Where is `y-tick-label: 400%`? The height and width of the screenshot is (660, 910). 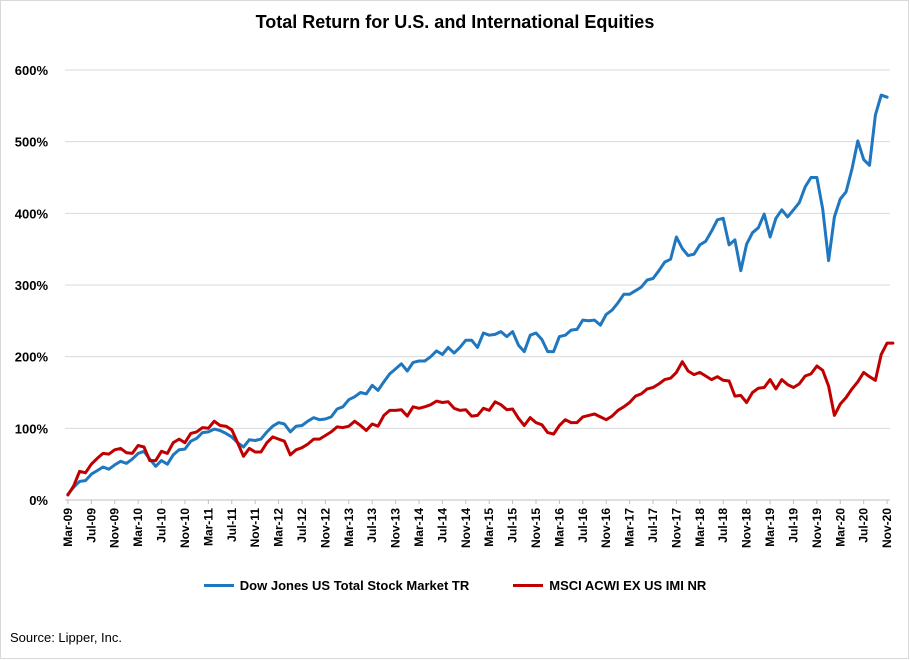 y-tick-label: 400% is located at coordinates (32, 213).